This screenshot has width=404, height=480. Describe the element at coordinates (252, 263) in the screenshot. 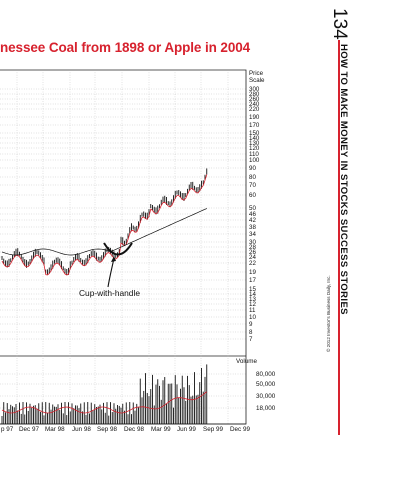

I see `price-tick-label: 22` at that location.